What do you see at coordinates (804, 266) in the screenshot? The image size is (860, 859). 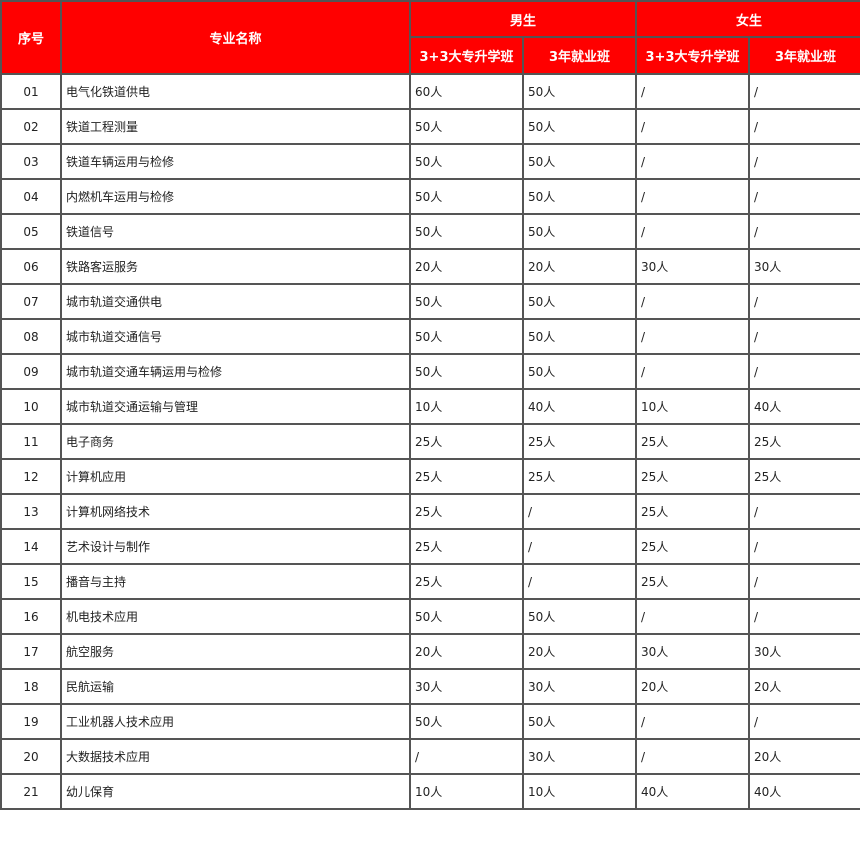 I see `cell-female-employment: 30人` at bounding box center [804, 266].